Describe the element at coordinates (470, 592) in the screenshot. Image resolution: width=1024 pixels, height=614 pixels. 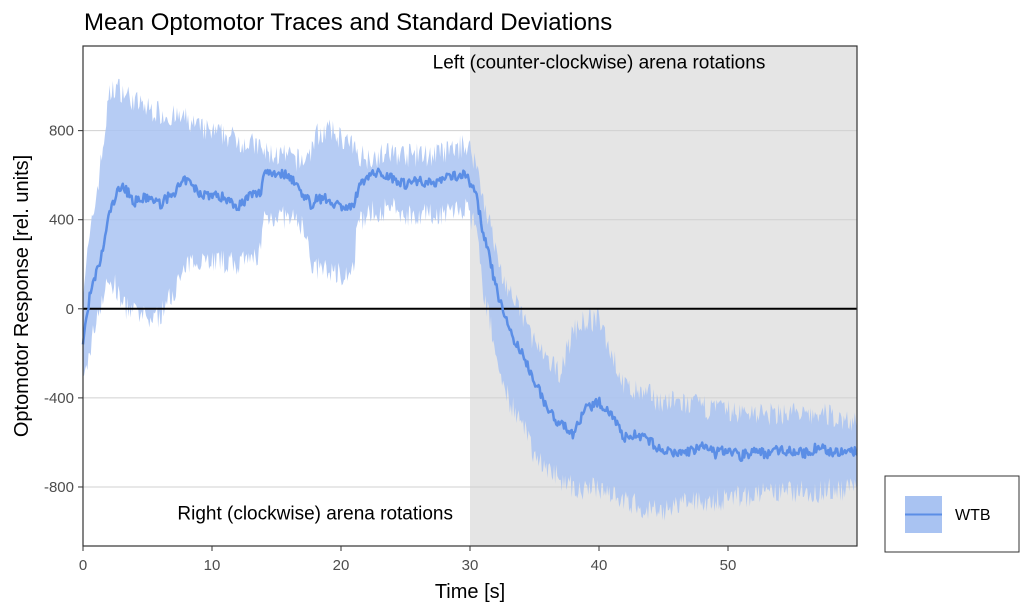
I see `x-axis-title: Time [s]` at that location.